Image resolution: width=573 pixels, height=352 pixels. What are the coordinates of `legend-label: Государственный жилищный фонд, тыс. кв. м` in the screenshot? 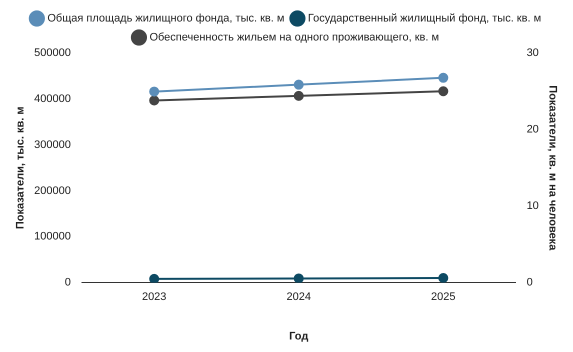 It's located at (425, 18).